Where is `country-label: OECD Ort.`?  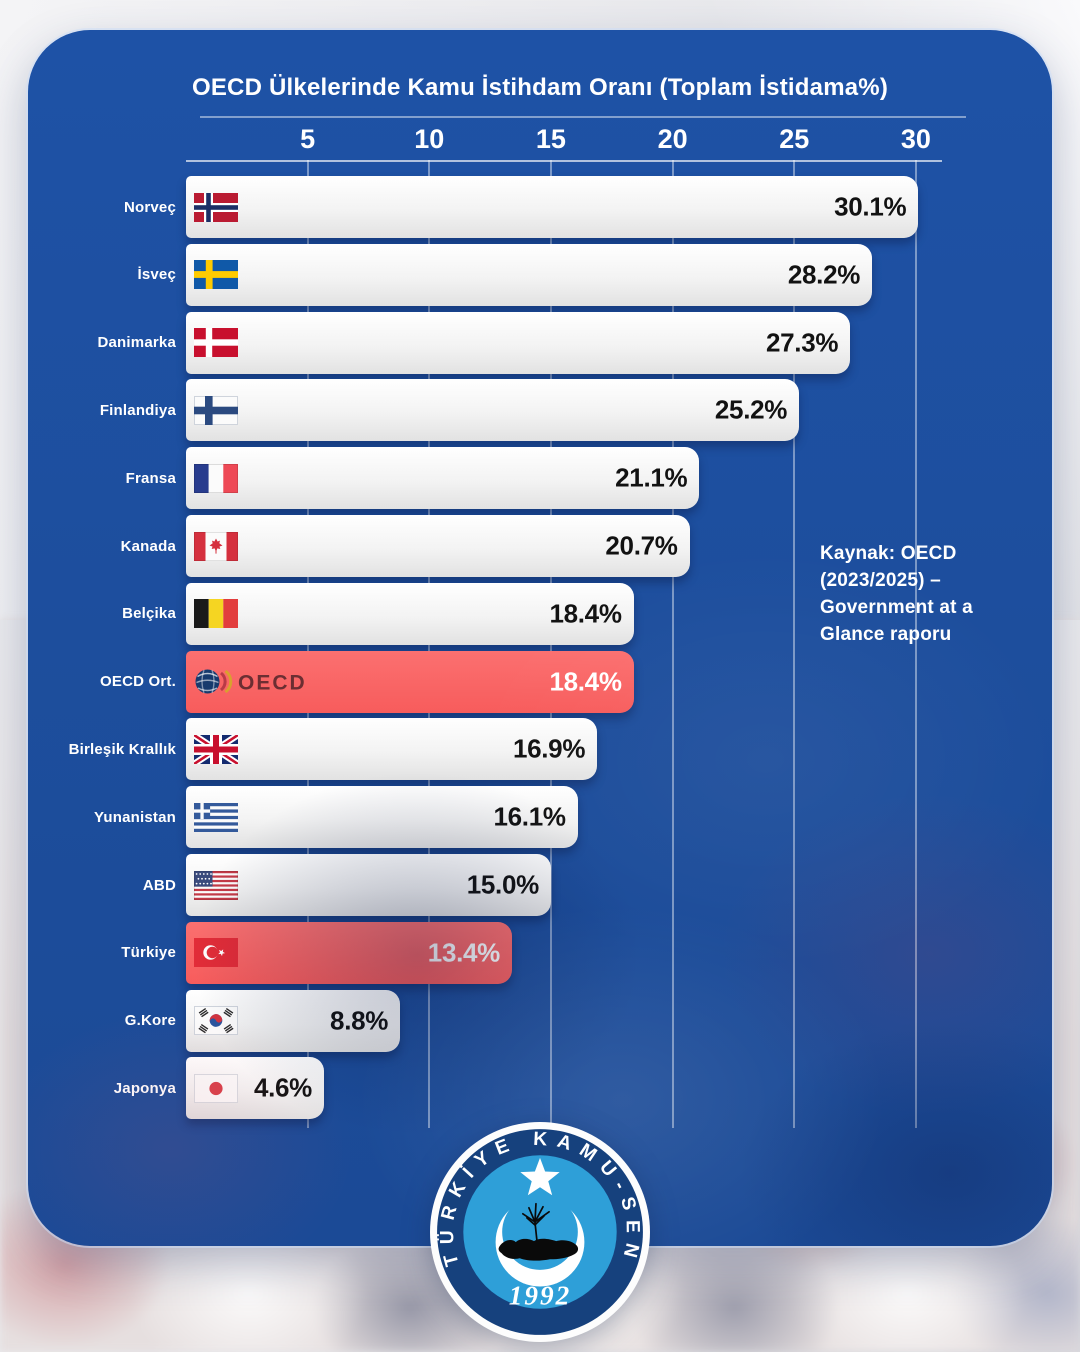 country-label: OECD Ort. is located at coordinates (138, 682).